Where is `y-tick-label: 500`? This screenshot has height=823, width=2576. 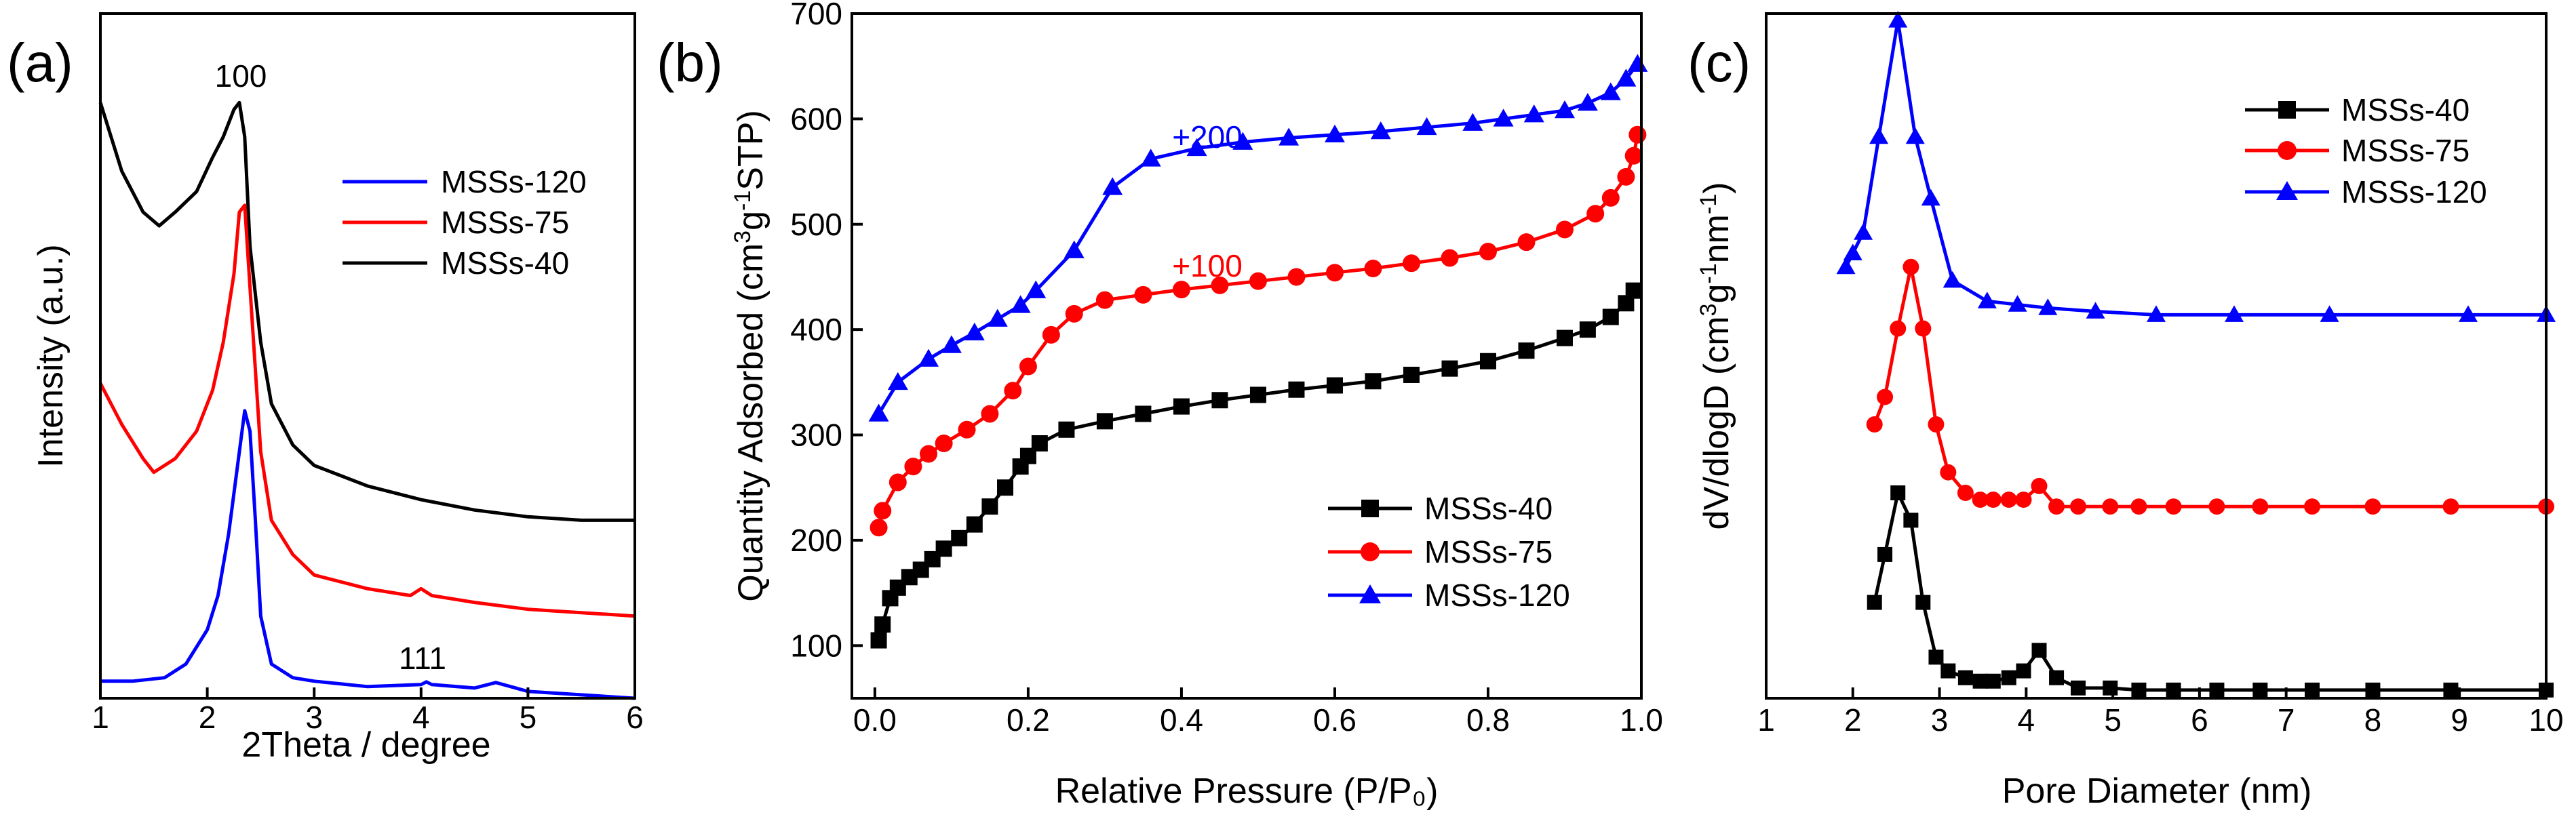 y-tick-label: 500 is located at coordinates (816, 224).